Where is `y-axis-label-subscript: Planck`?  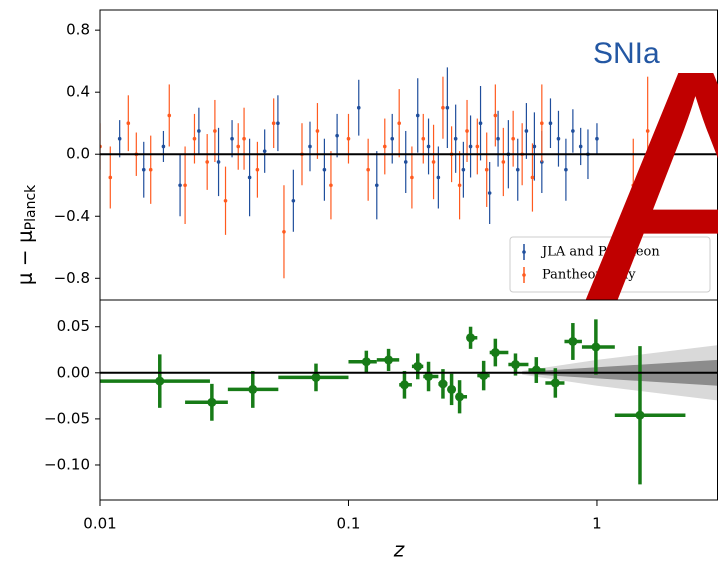
y-axis-label-subscript: Planck is located at coordinates (31, 207).